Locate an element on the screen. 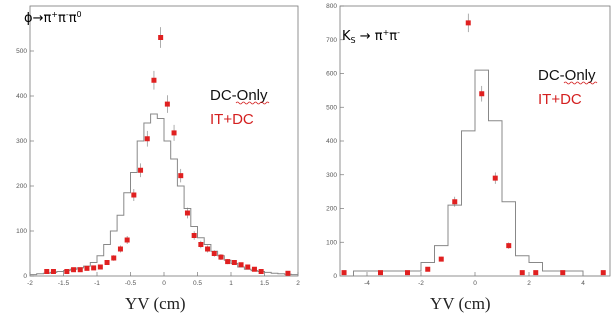 The height and width of the screenshot is (321, 614). ks-ytick-label: 600 is located at coordinates (331, 74).